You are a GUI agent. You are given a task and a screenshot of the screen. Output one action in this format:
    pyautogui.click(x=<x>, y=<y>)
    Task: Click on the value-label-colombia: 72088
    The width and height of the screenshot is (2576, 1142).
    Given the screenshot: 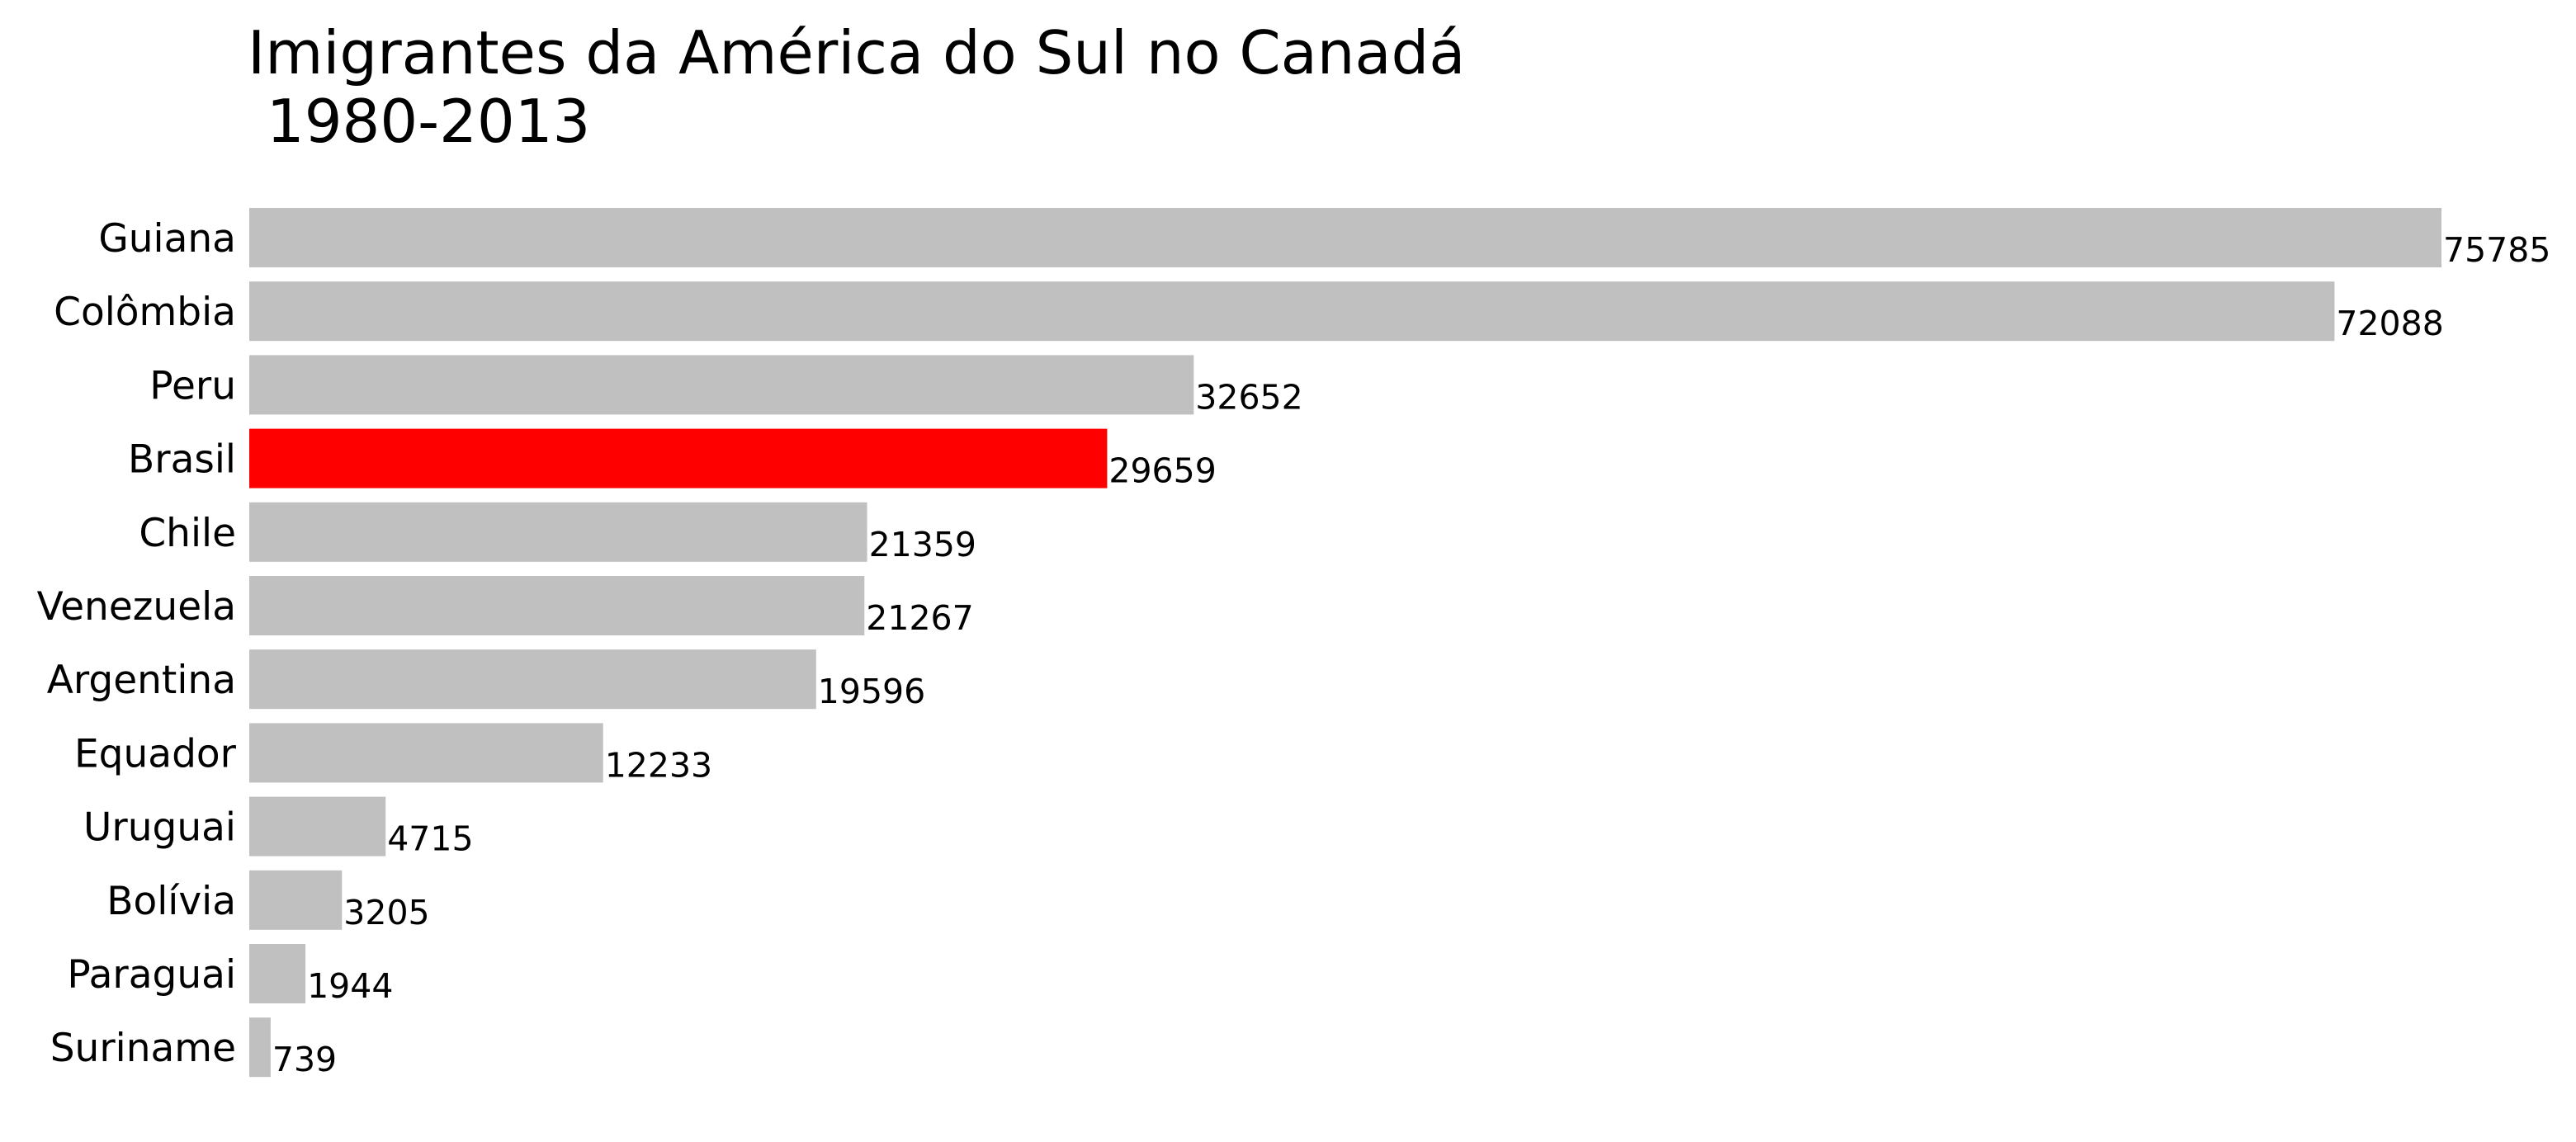 What is the action you would take?
    pyautogui.click(x=2389, y=324)
    